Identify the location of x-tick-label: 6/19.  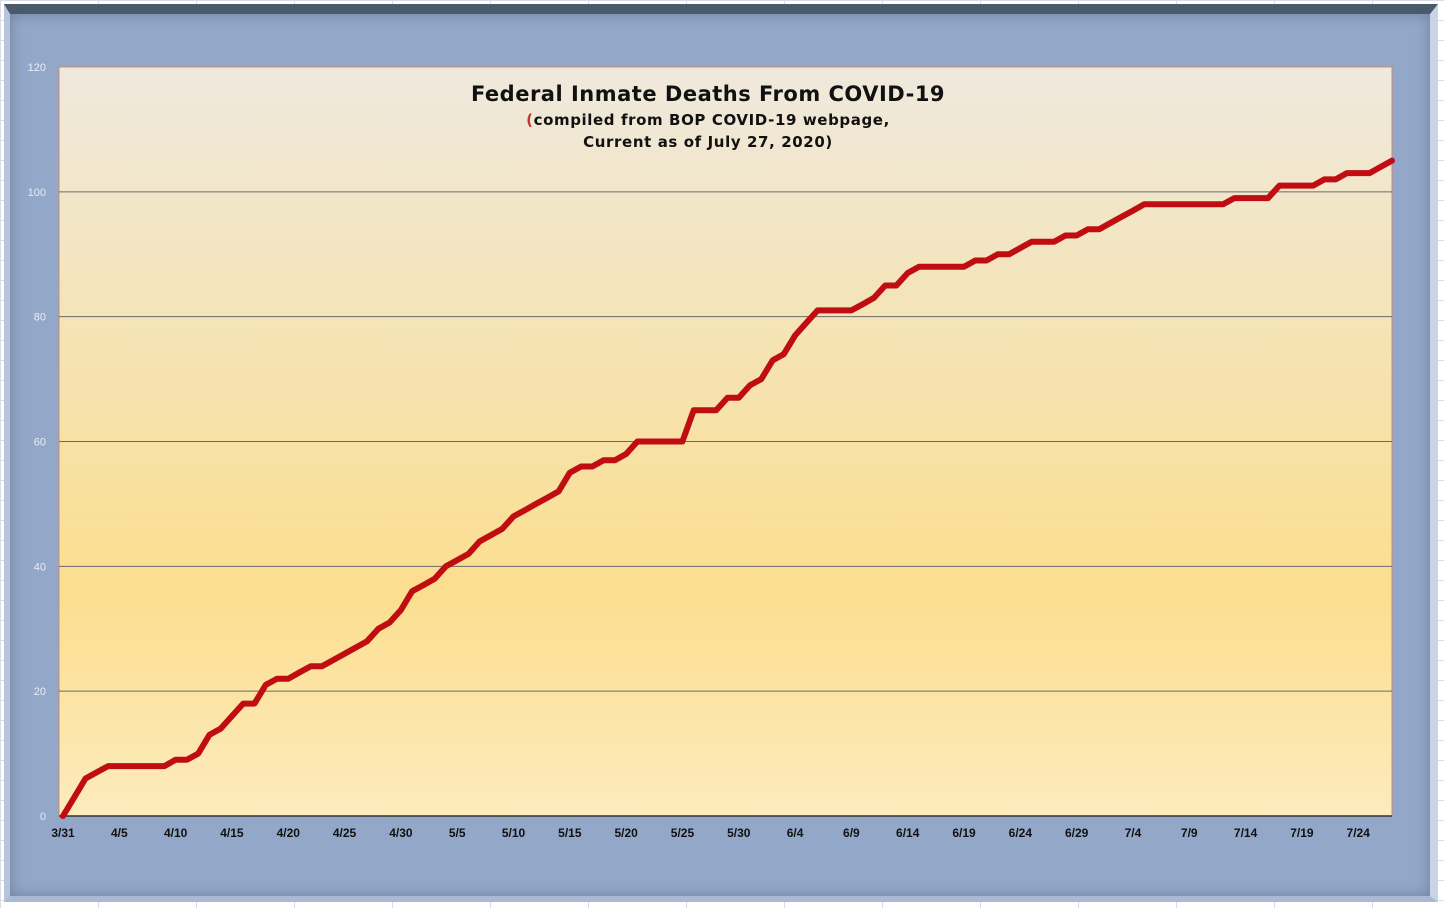
(964, 833).